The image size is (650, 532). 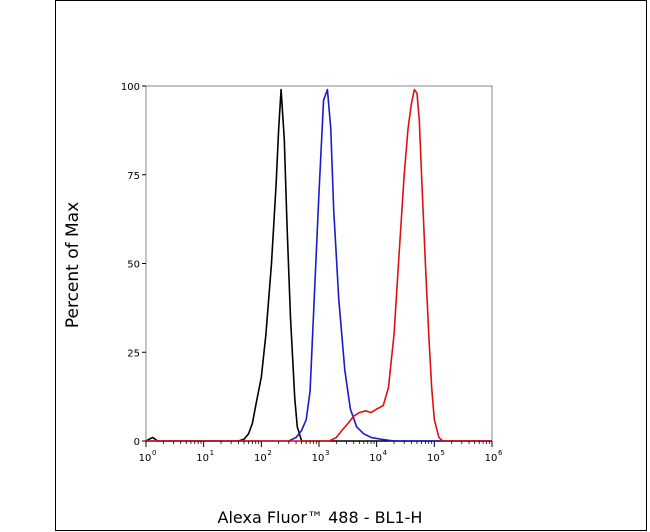 What do you see at coordinates (385, 453) in the screenshot?
I see `x-tick-exponent: 4` at bounding box center [385, 453].